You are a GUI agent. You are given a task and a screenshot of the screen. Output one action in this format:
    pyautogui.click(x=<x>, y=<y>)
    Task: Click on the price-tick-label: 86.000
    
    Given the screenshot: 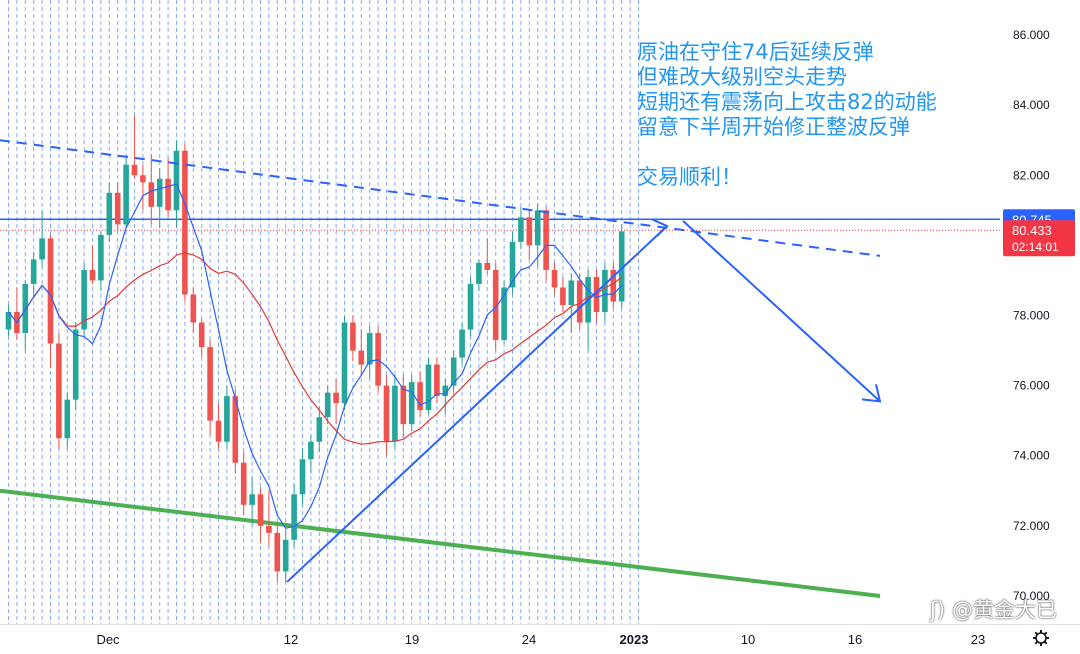 What is the action you would take?
    pyautogui.click(x=1031, y=35)
    